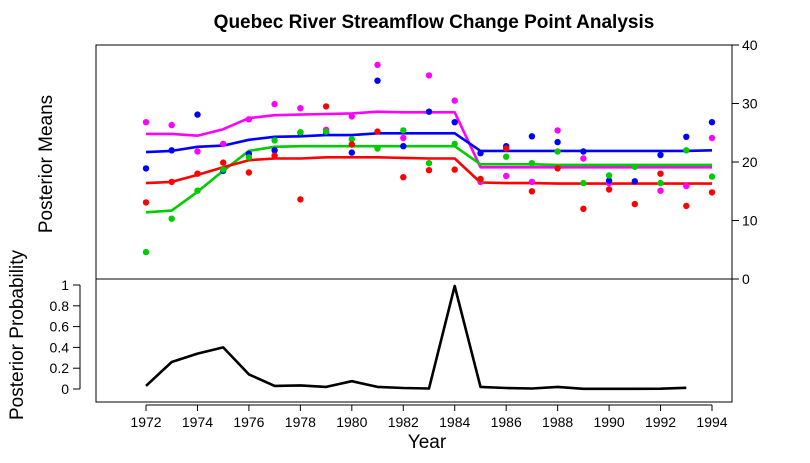  I want to click on x-tick-label: 1978, so click(300, 422).